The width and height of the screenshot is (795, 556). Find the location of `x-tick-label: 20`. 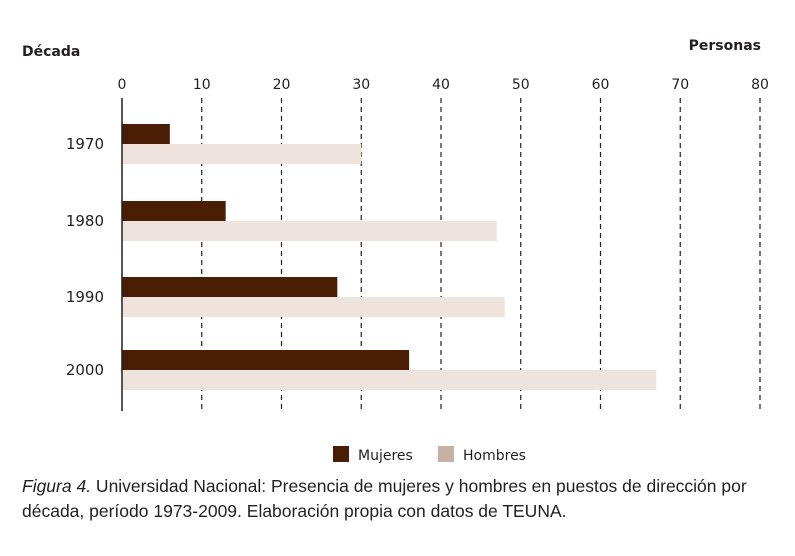

x-tick-label: 20 is located at coordinates (282, 85).